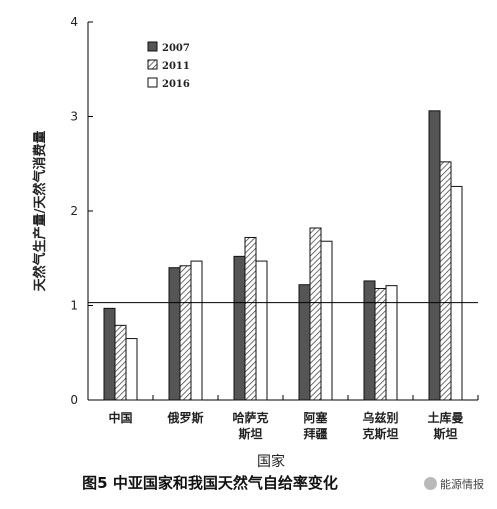  What do you see at coordinates (120, 417) in the screenshot?
I see `category-label: 中国` at bounding box center [120, 417].